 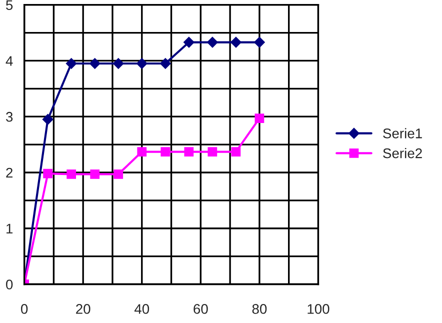 I want to click on y-tick-label: 3, so click(x=9, y=117).